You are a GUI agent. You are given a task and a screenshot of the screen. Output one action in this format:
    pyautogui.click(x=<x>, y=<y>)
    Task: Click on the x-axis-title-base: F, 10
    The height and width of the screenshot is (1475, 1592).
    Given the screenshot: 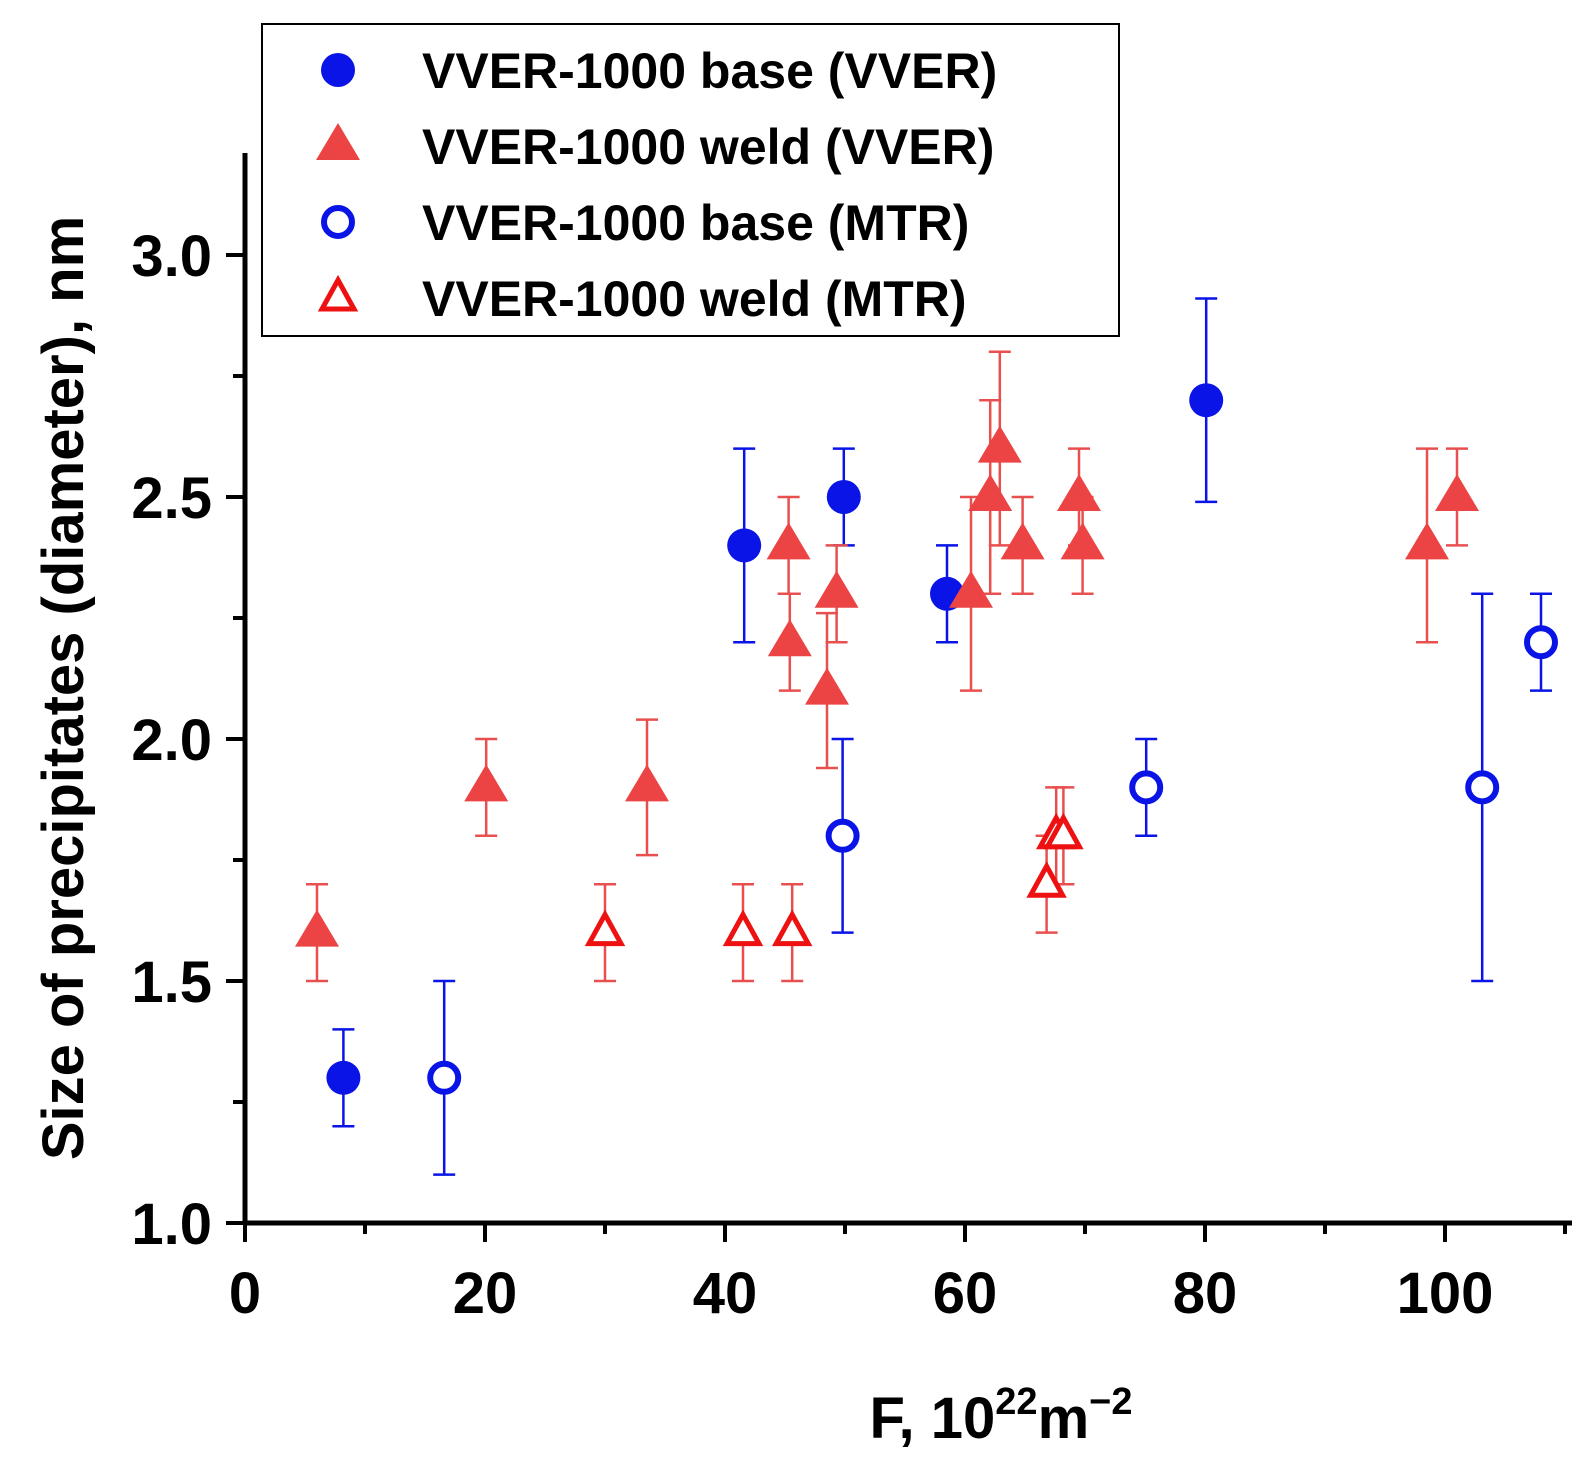 What is the action you would take?
    pyautogui.click(x=933, y=1418)
    